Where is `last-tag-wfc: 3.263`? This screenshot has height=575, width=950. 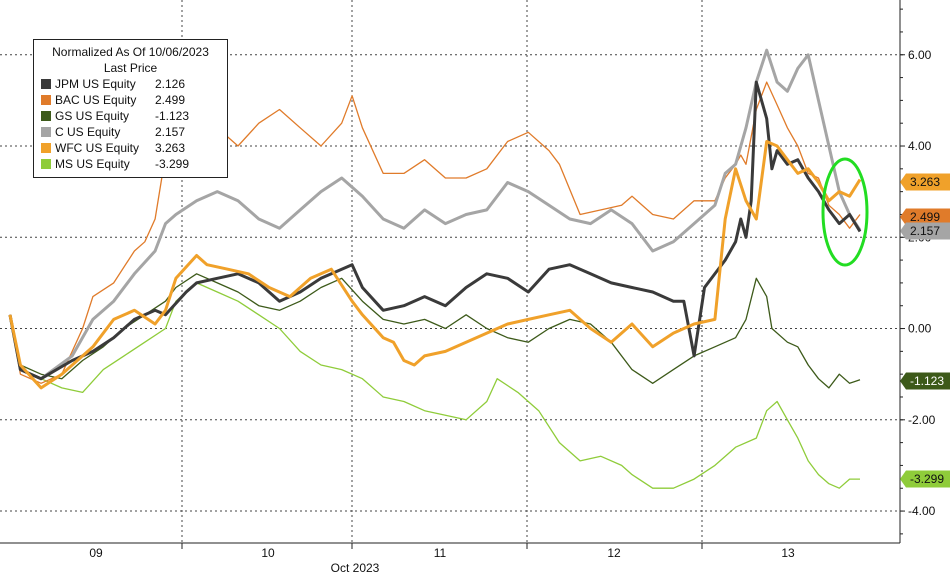 last-tag-wfc: 3.263 is located at coordinates (925, 182).